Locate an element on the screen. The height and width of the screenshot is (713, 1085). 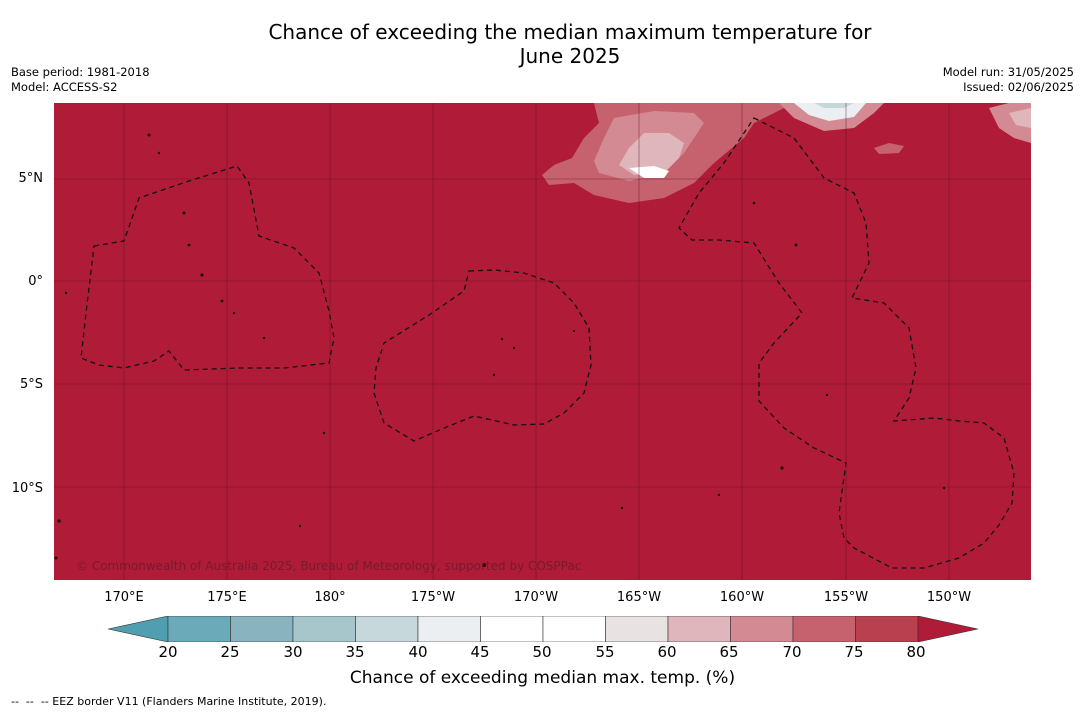
base-period: Base period: 1981-2018 is located at coordinates (80, 72).